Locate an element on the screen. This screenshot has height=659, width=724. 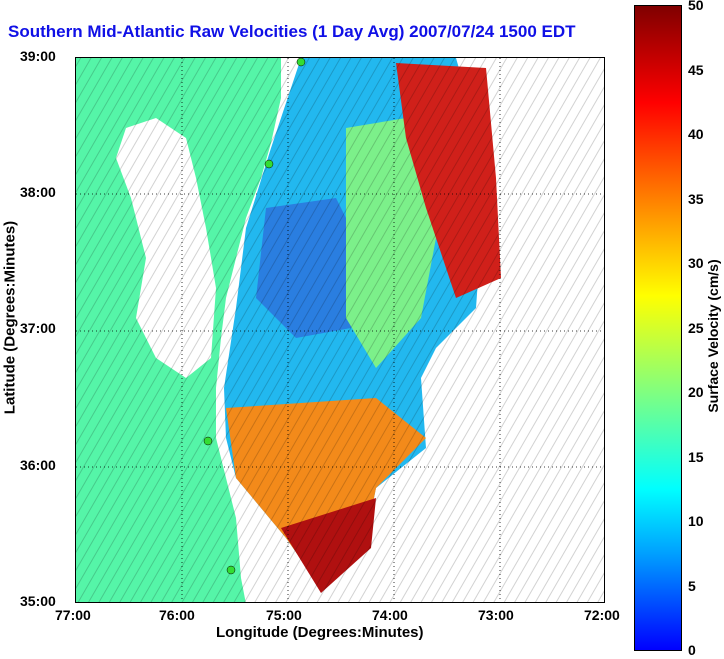
colorbar-tick: 25 is located at coordinates (696, 328).